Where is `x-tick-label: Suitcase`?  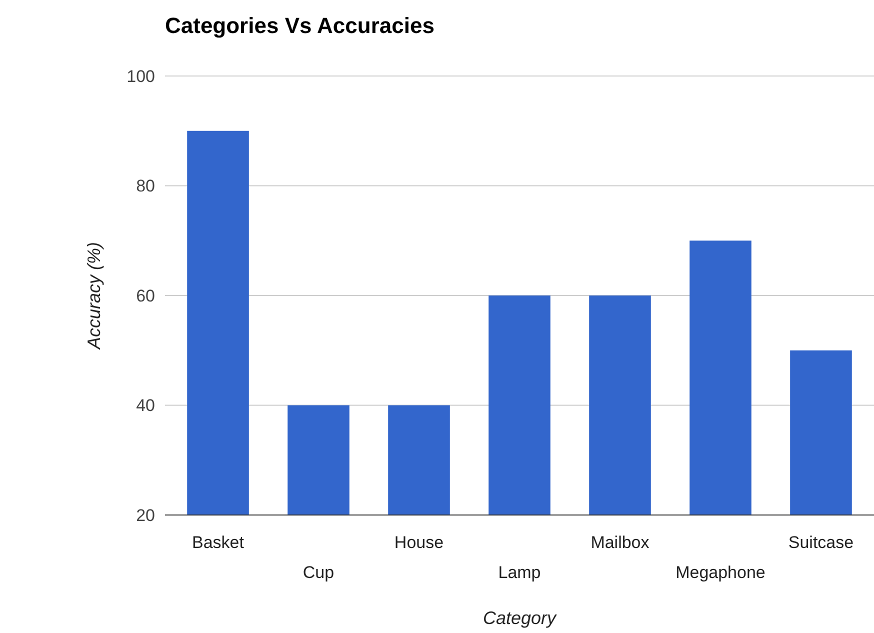
x-tick-label: Suitcase is located at coordinates (821, 542).